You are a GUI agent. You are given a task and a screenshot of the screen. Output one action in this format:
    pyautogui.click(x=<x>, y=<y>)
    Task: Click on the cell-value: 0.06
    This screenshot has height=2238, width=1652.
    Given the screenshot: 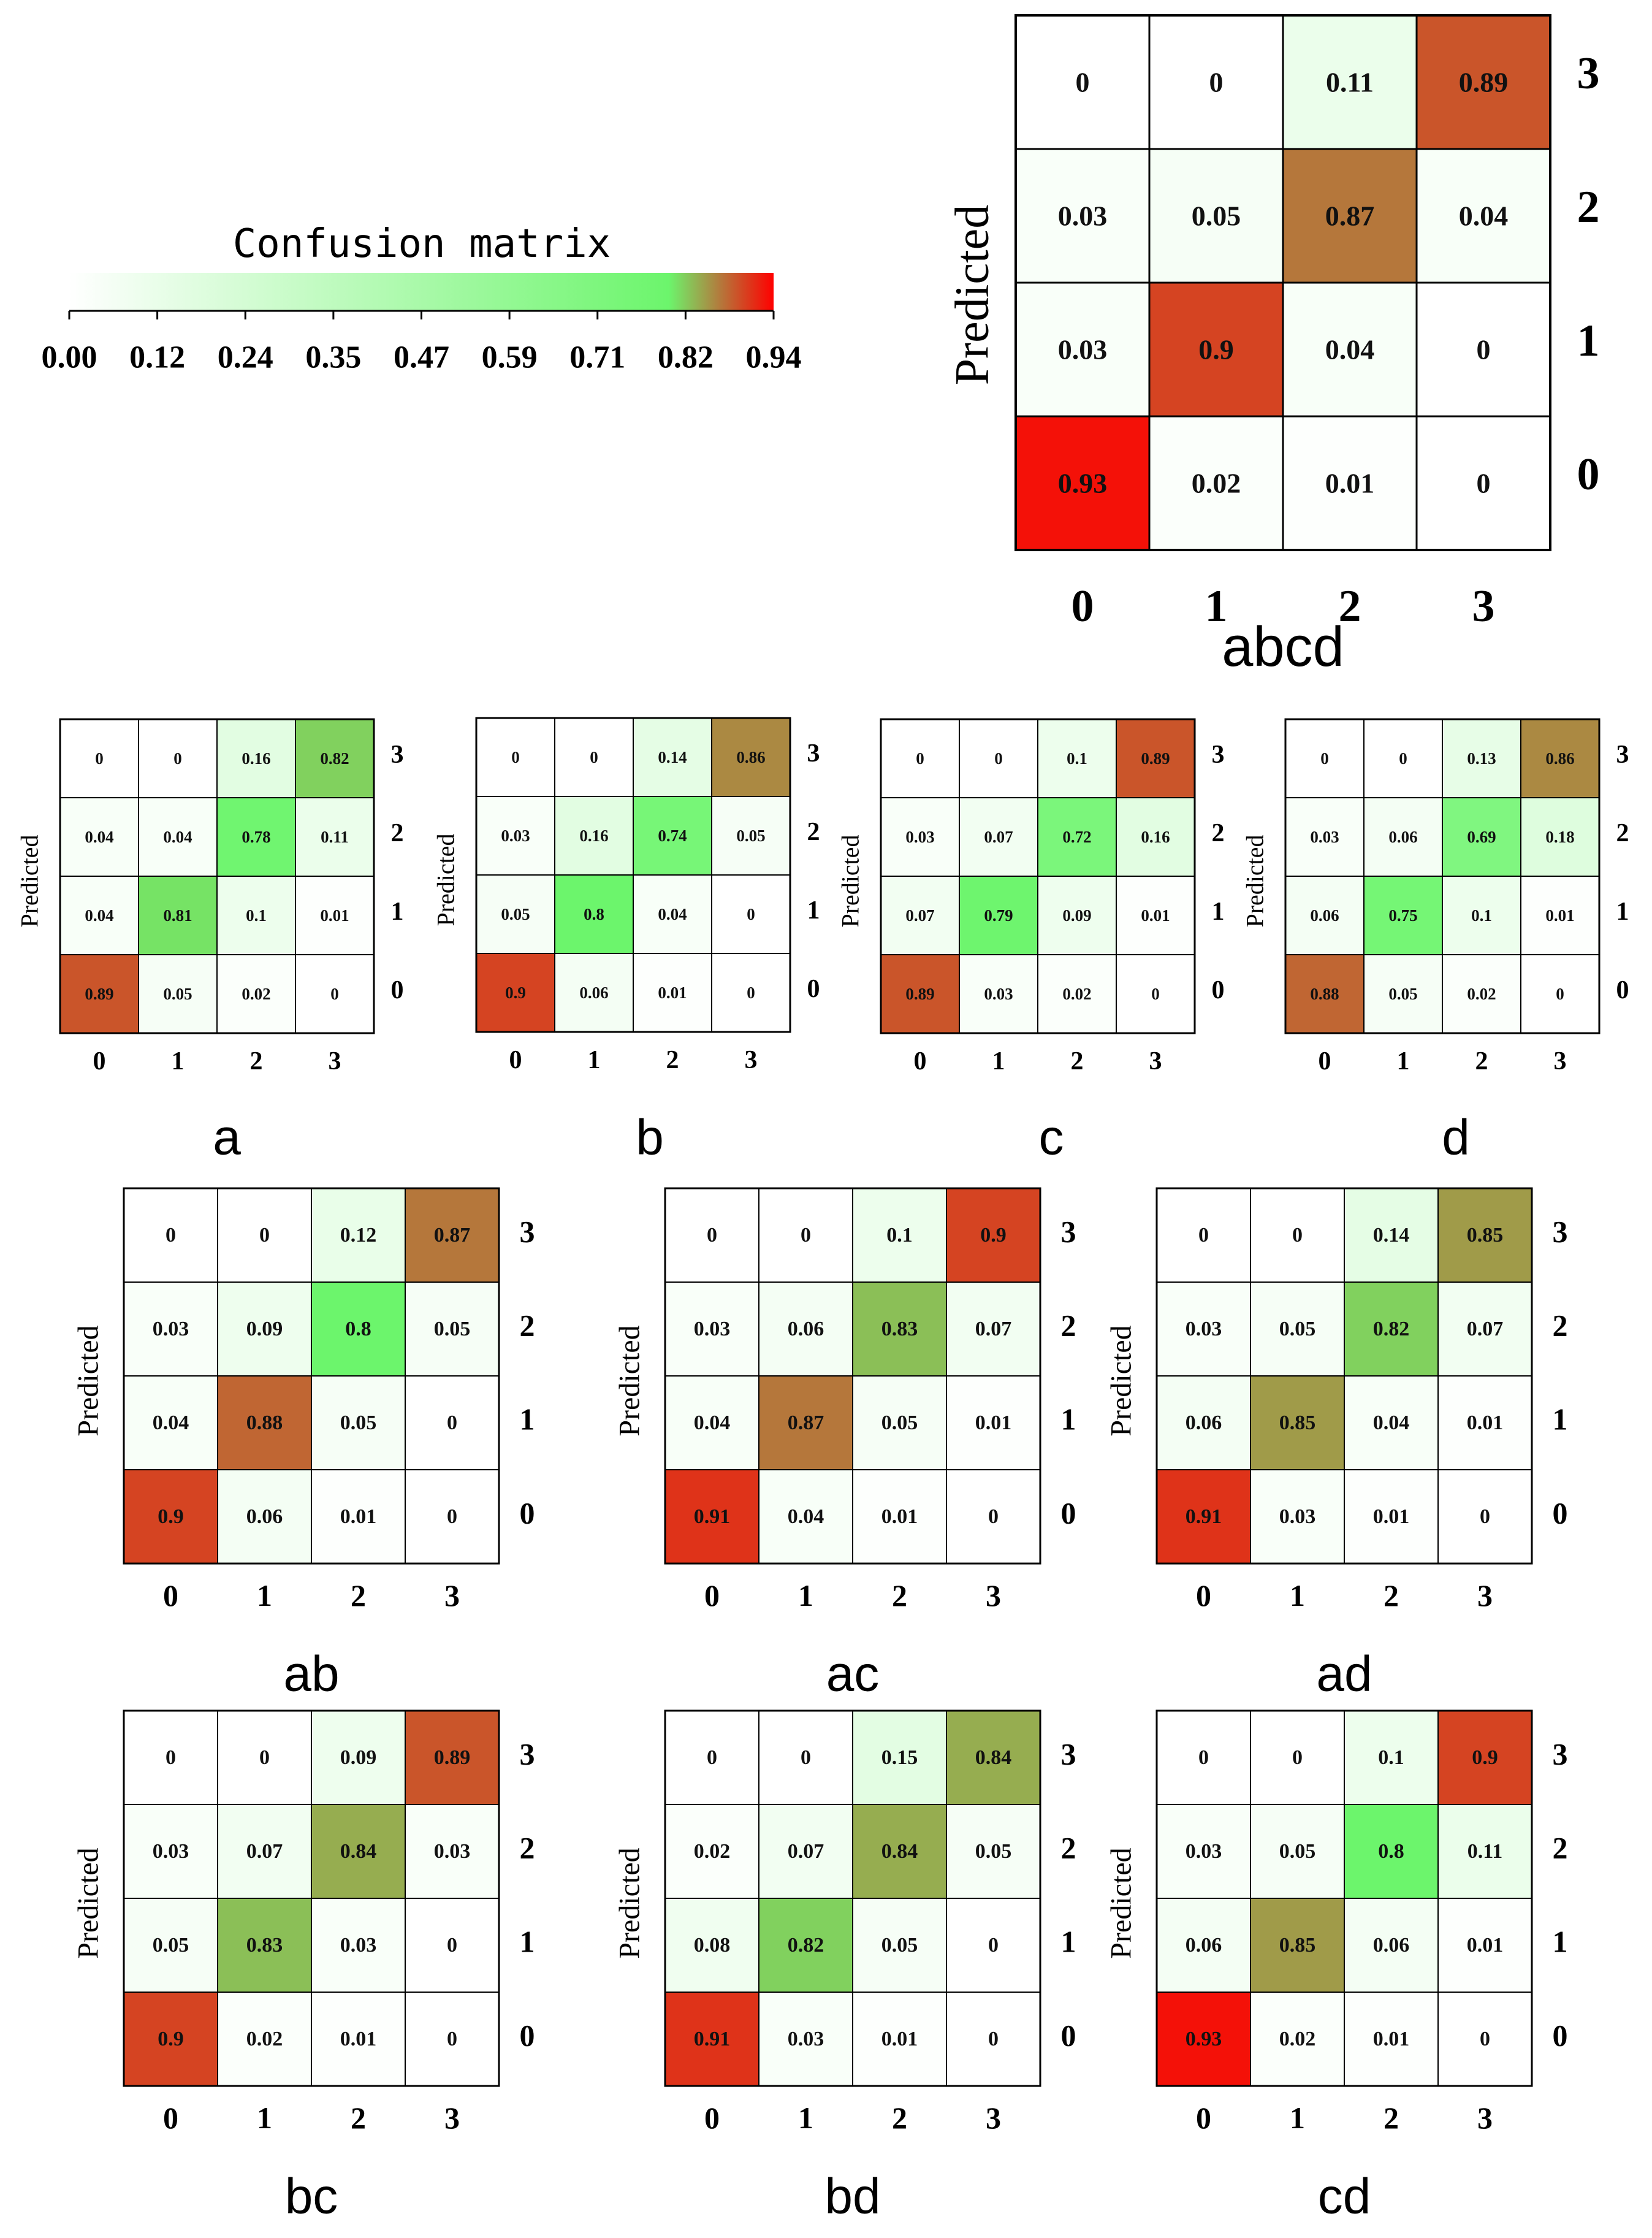 What is the action you would take?
    pyautogui.click(x=1204, y=1945)
    